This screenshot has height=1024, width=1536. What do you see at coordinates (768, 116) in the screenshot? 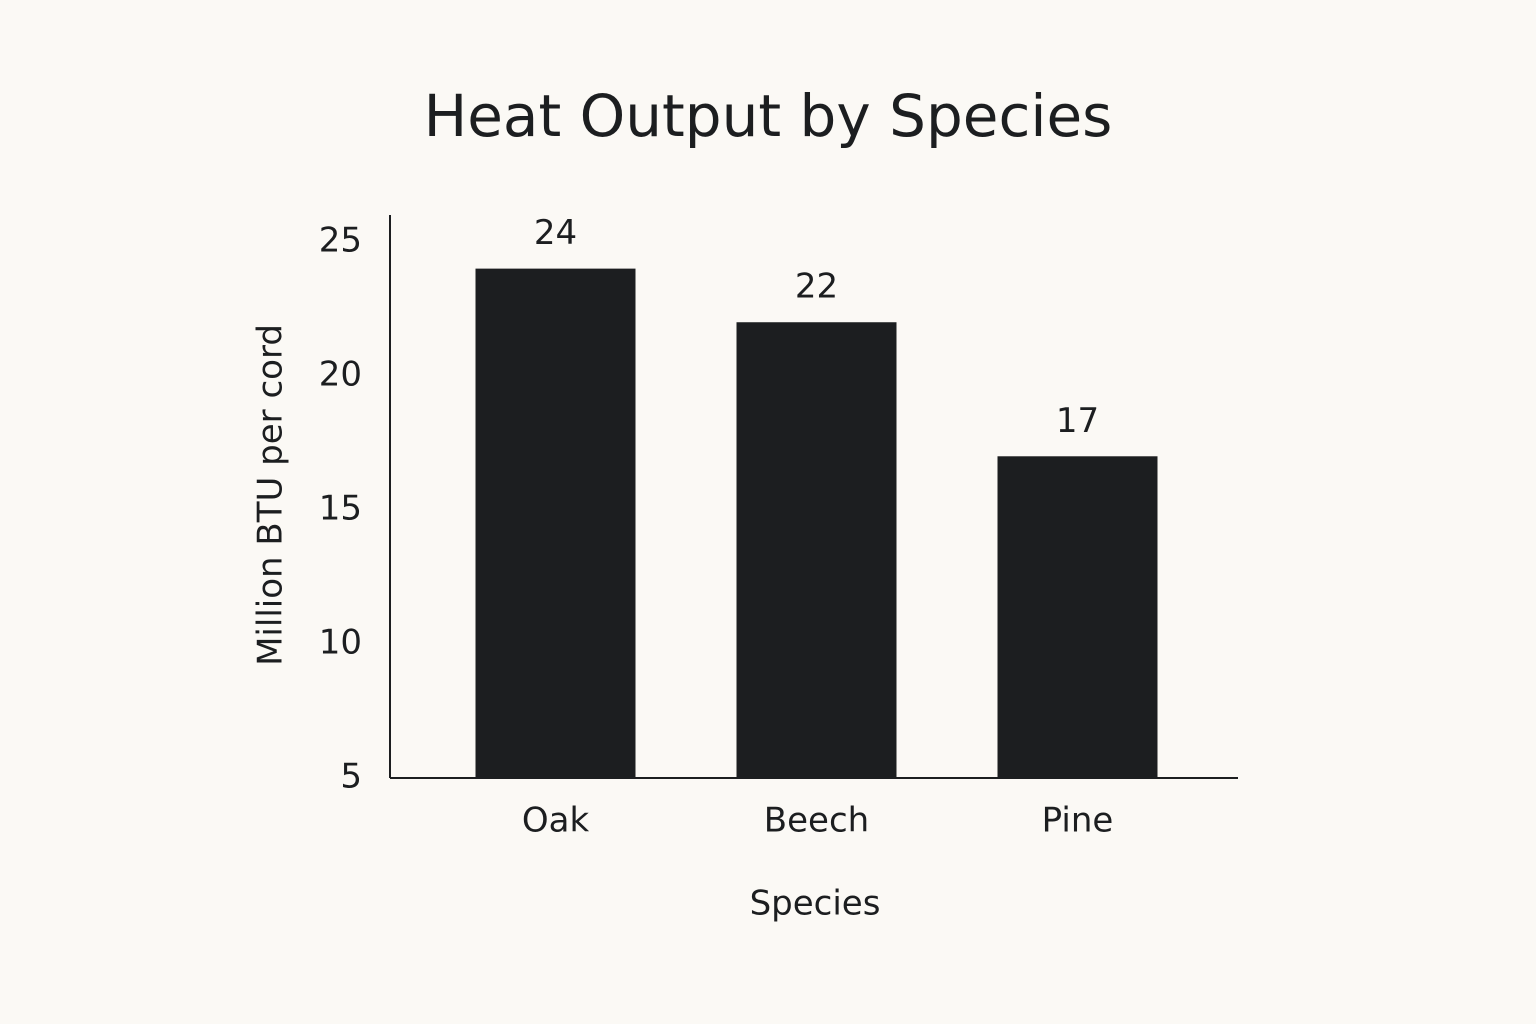
I see `chart-title: Heat Output by Species` at bounding box center [768, 116].